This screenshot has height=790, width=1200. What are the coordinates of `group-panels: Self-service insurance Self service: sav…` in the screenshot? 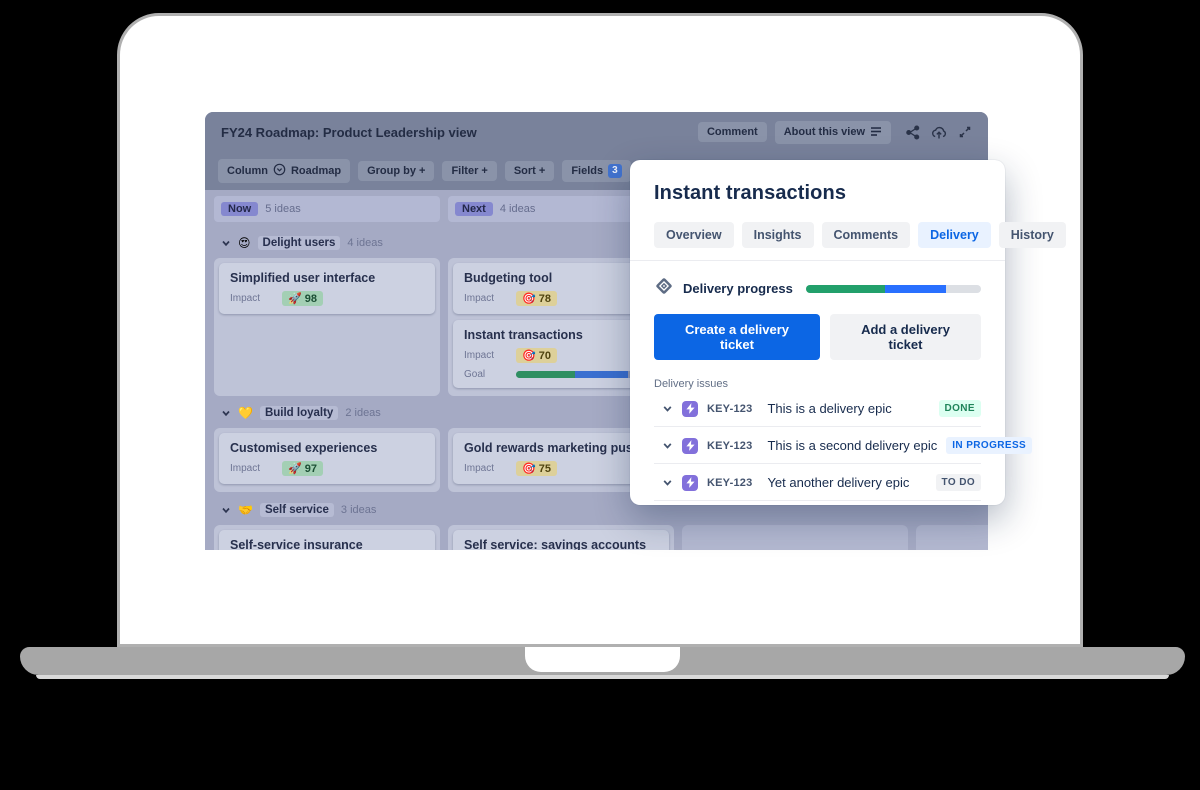 It's located at (601, 537).